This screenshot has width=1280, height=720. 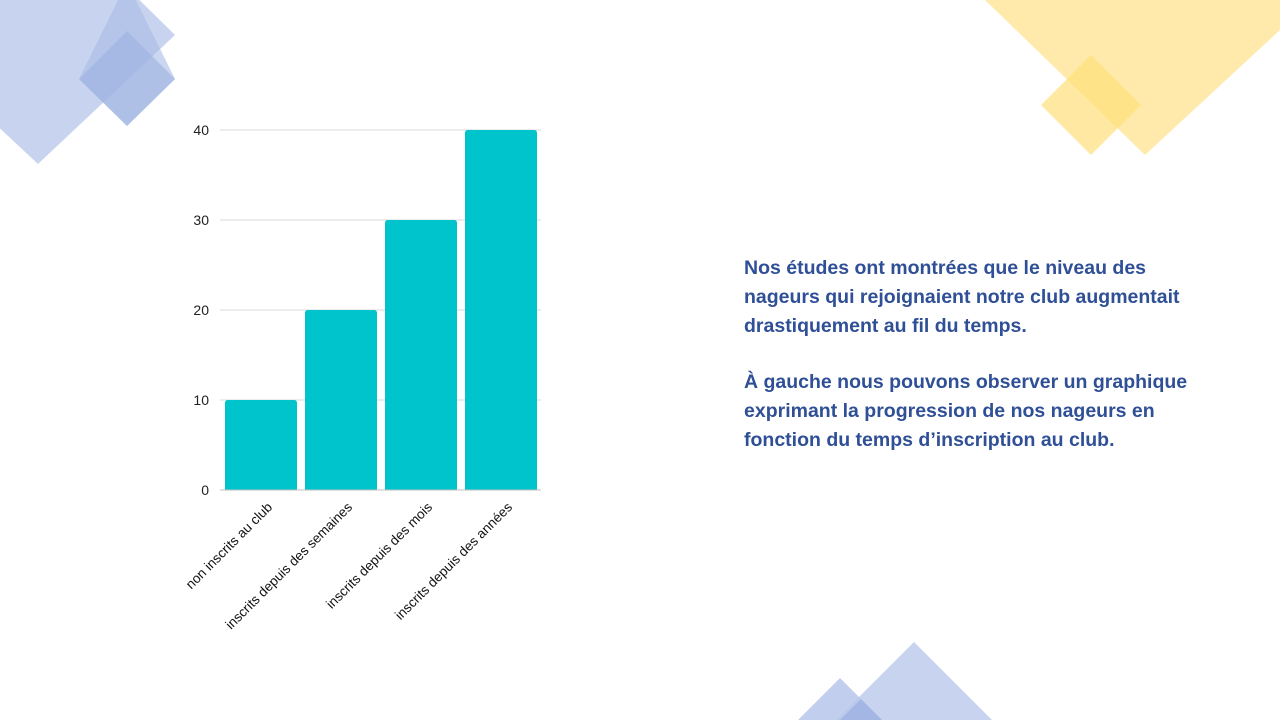 I want to click on y-axis-tick-labels: 0 10 20 30 40, so click(x=201, y=310).